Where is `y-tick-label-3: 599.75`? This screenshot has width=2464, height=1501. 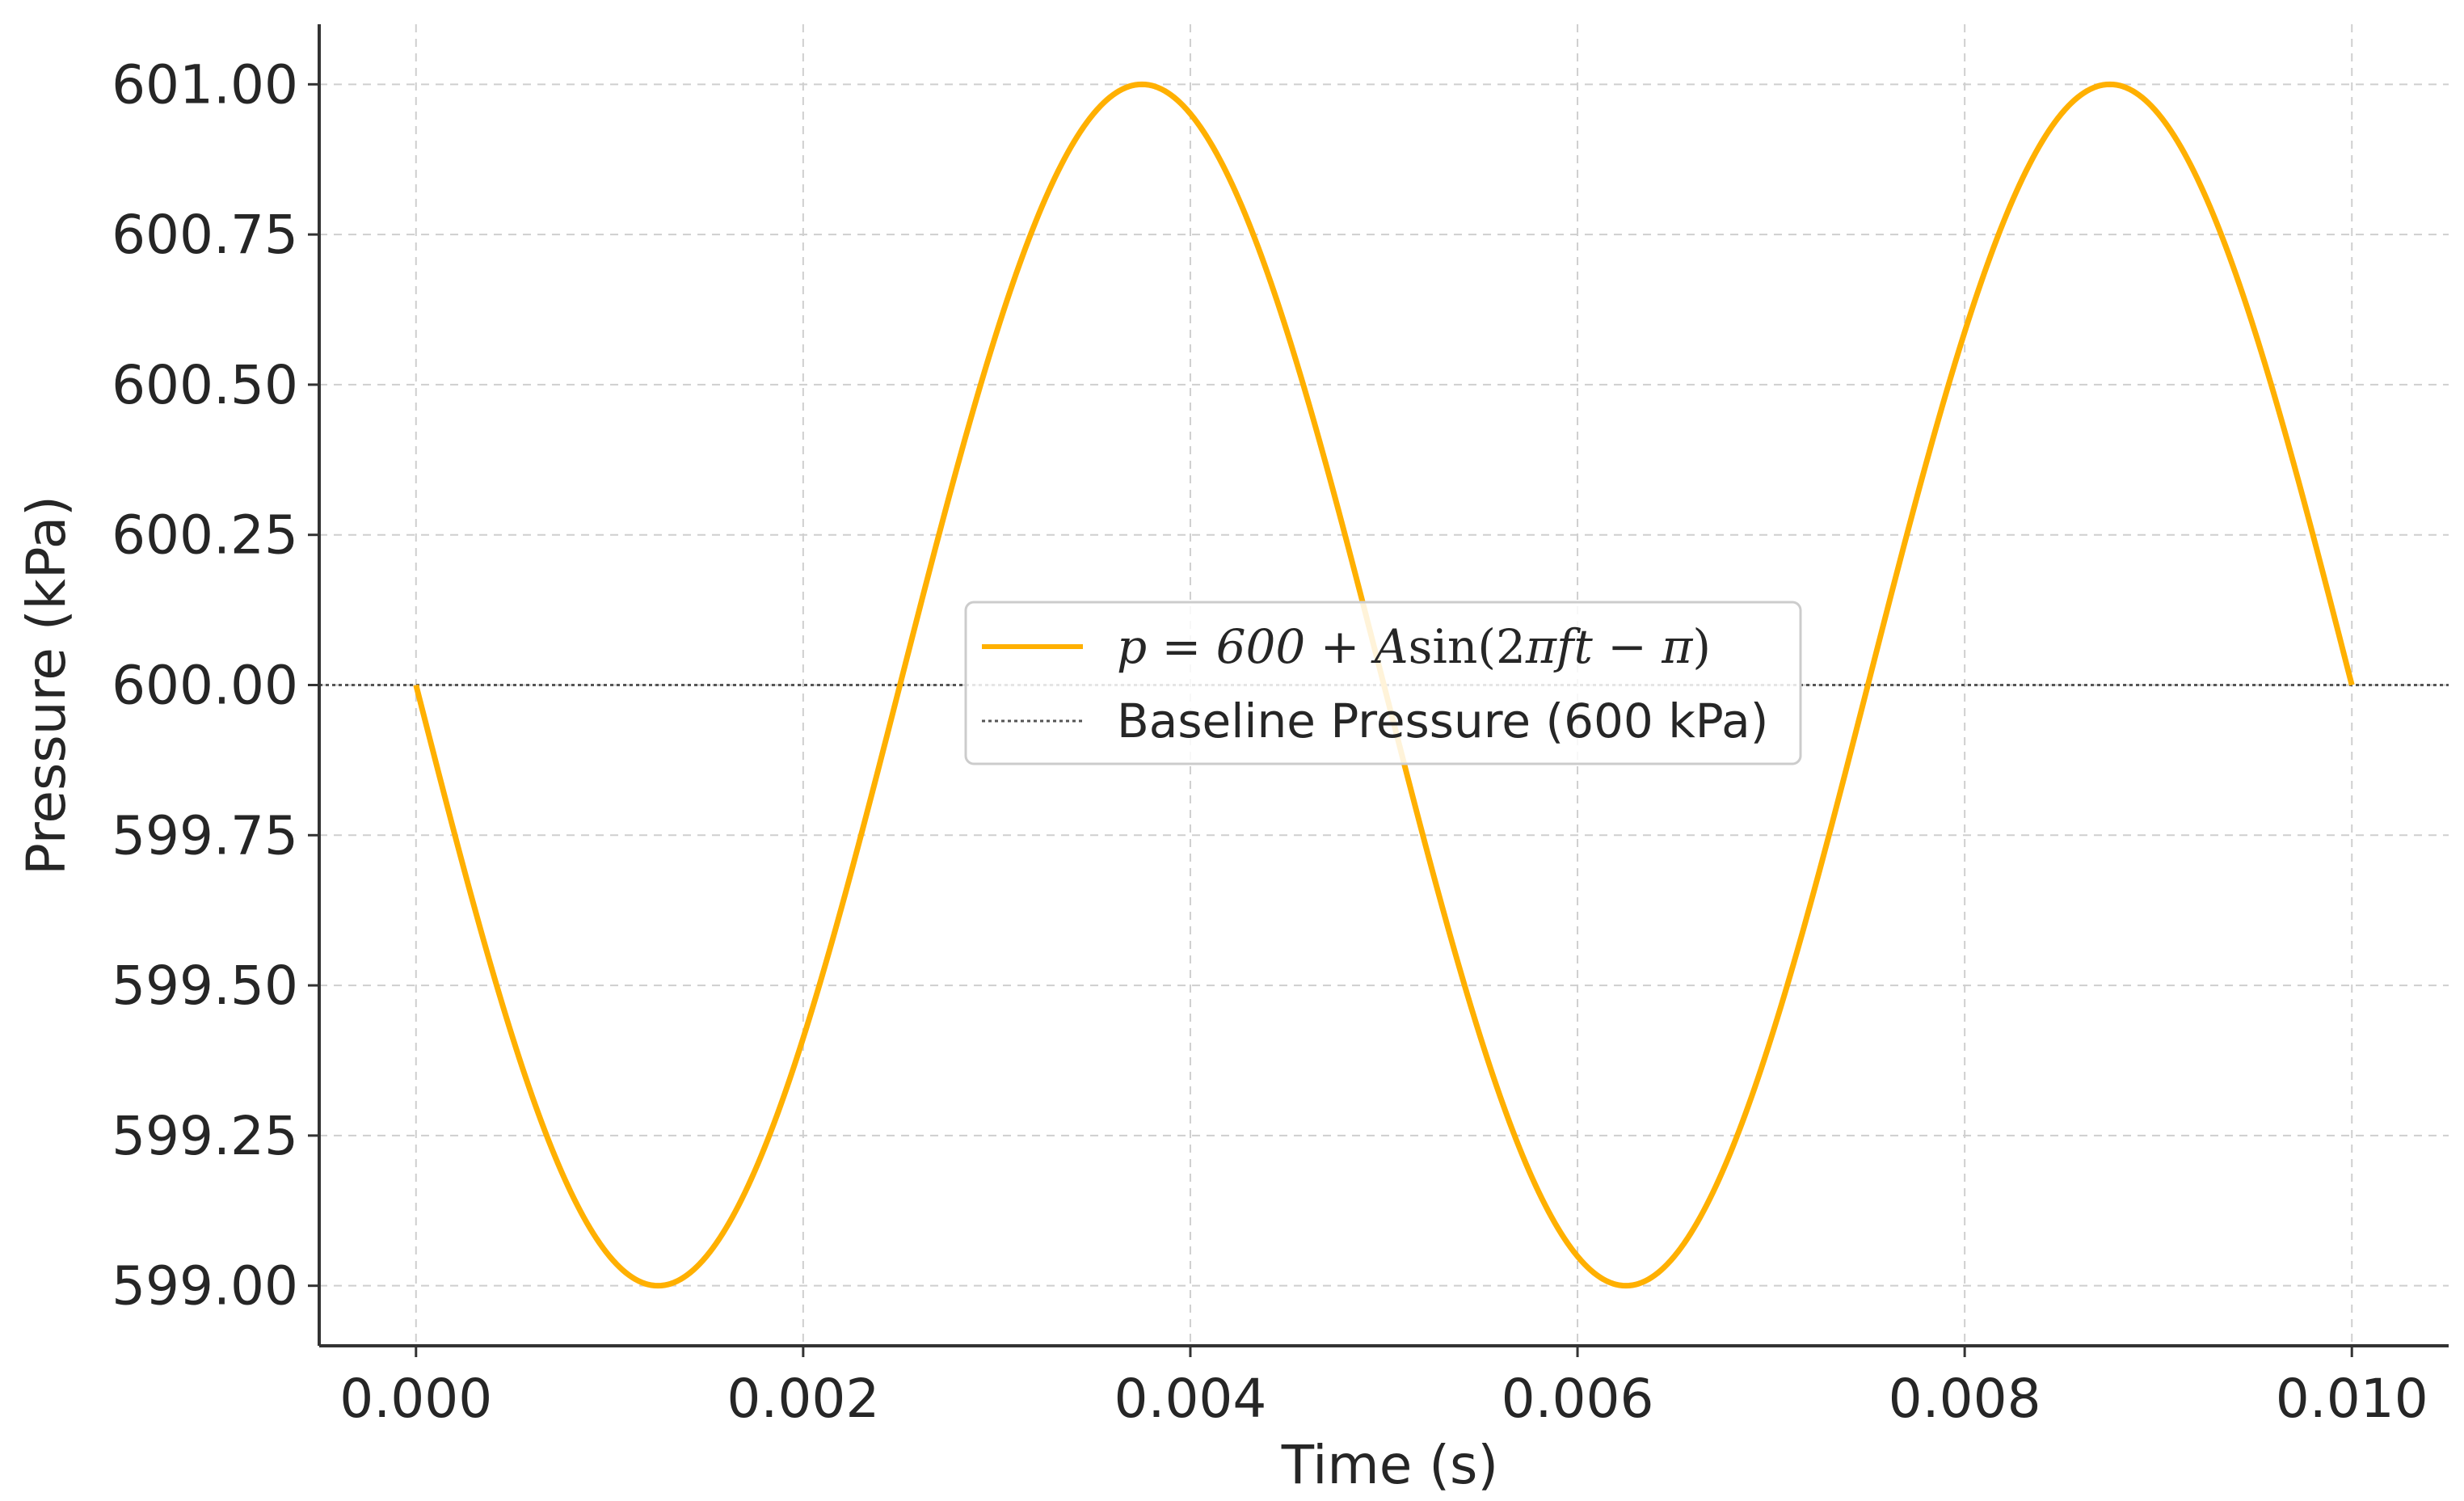 y-tick-label-3: 599.75 is located at coordinates (205, 835).